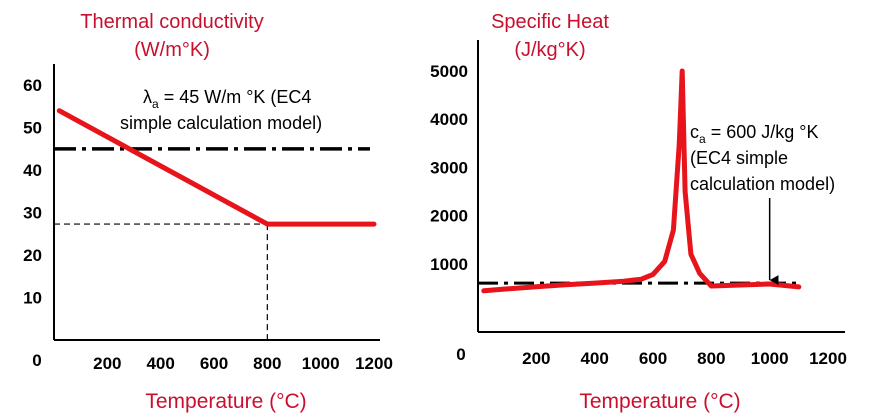  What do you see at coordinates (216, 167) in the screenshot?
I see `left-conductivity-curve` at bounding box center [216, 167].